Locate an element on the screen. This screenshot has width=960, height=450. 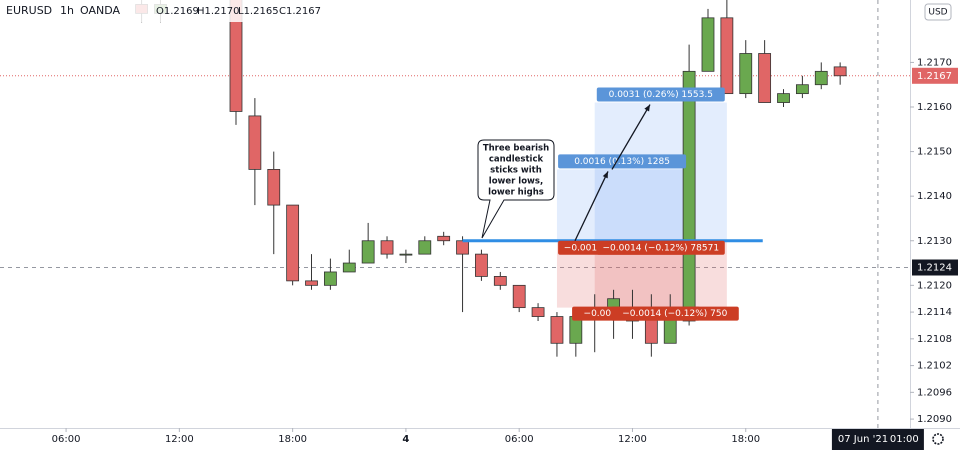
x-tick-label: 4 is located at coordinates (405, 439).